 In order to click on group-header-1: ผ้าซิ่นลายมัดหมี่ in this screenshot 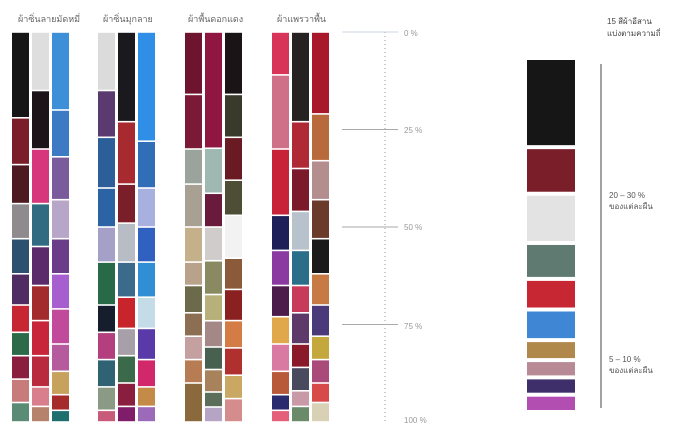, I will do `click(49, 19)`.